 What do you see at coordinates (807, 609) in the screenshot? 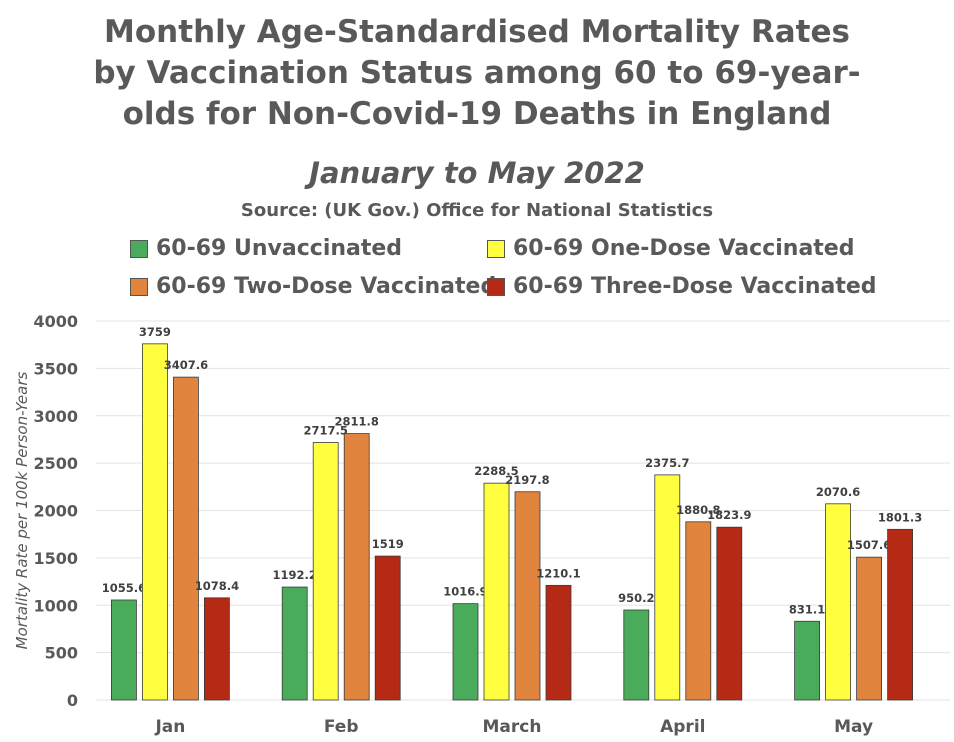
I see `data-label: 831.1` at bounding box center [807, 609].